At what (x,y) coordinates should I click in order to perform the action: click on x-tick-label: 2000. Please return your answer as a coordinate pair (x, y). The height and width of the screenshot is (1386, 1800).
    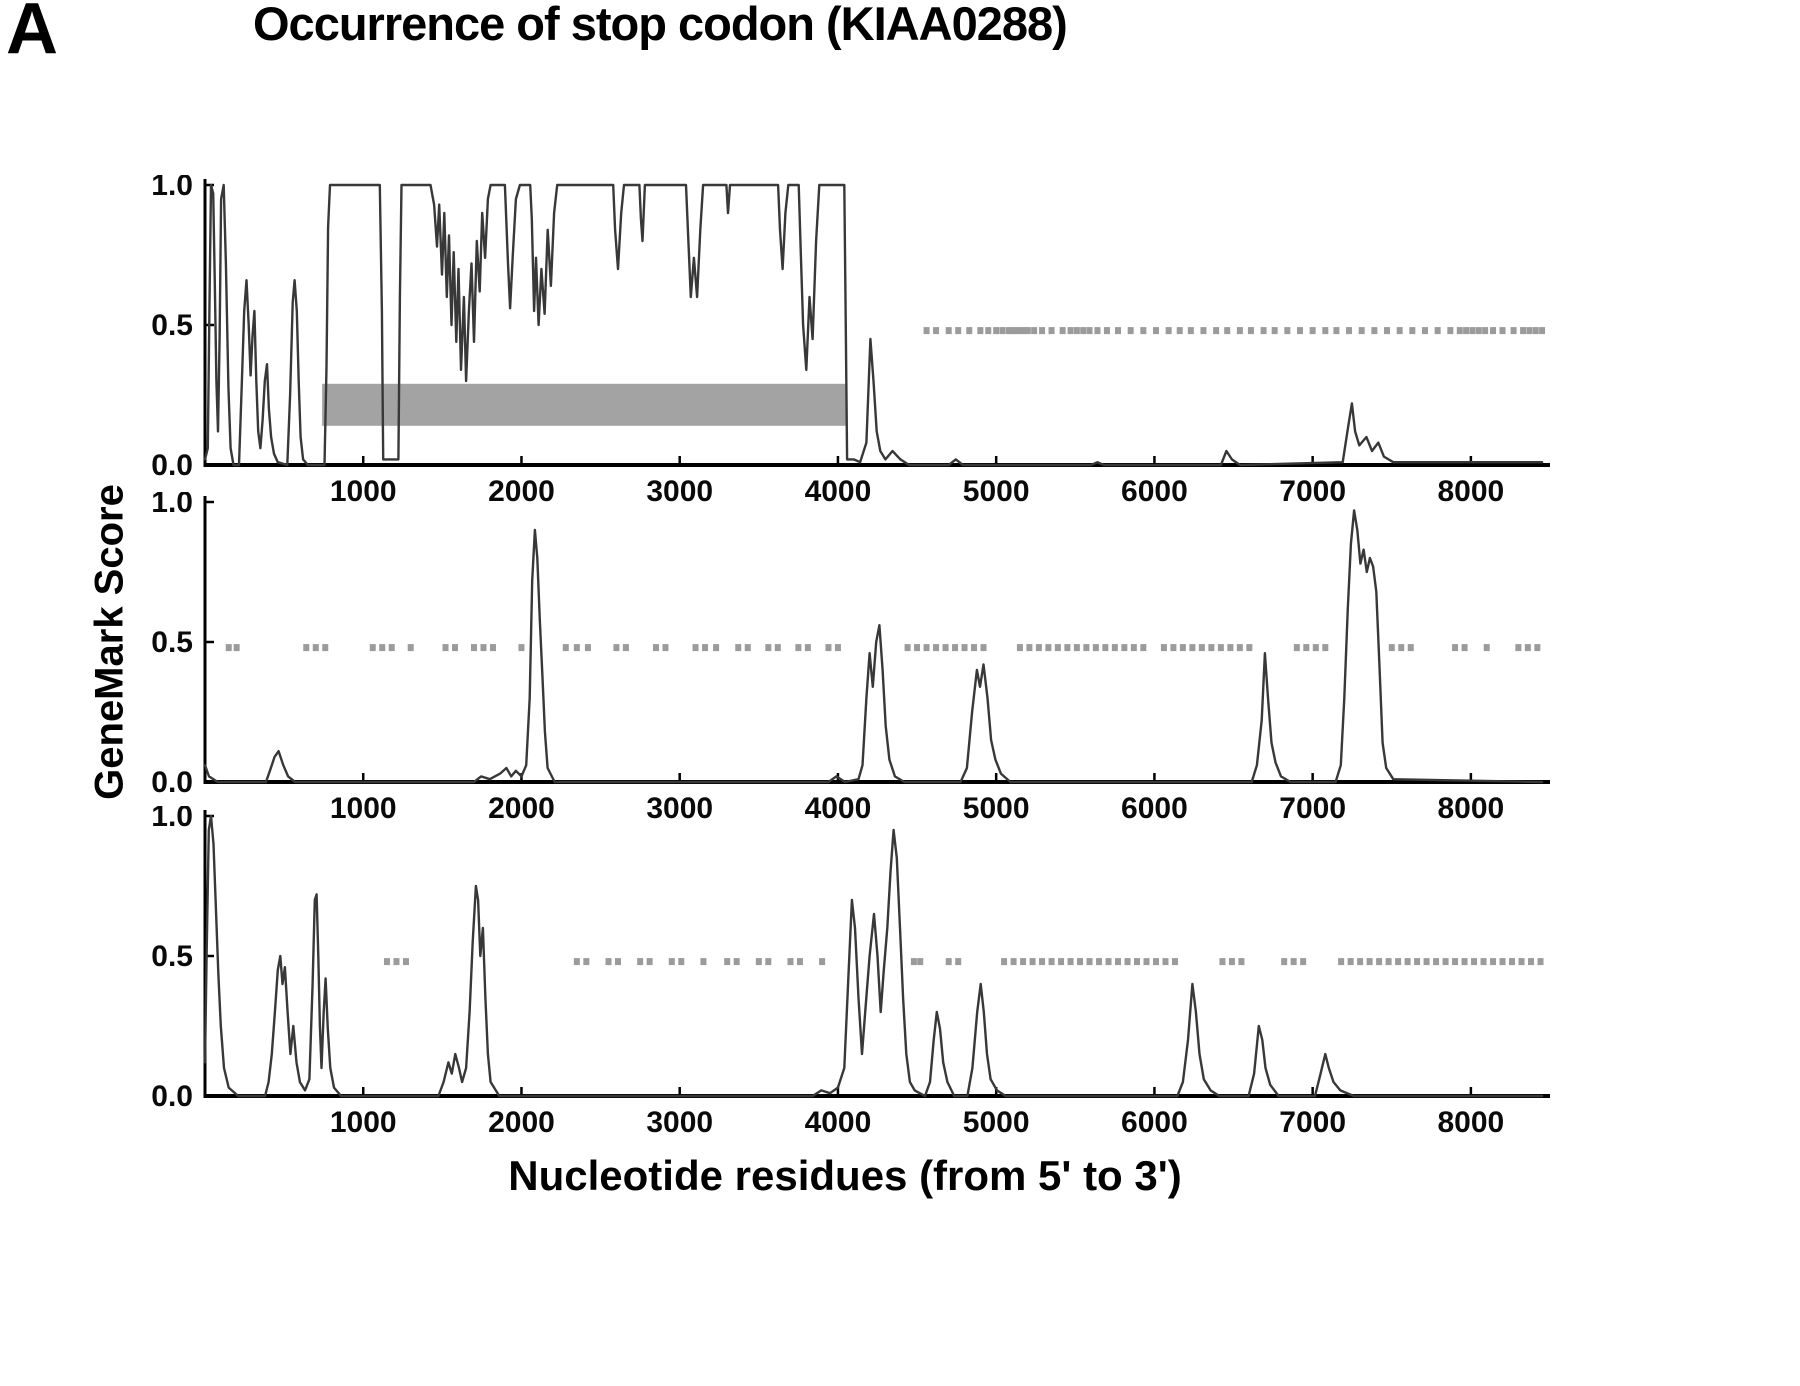
    Looking at the image, I should click on (521, 808).